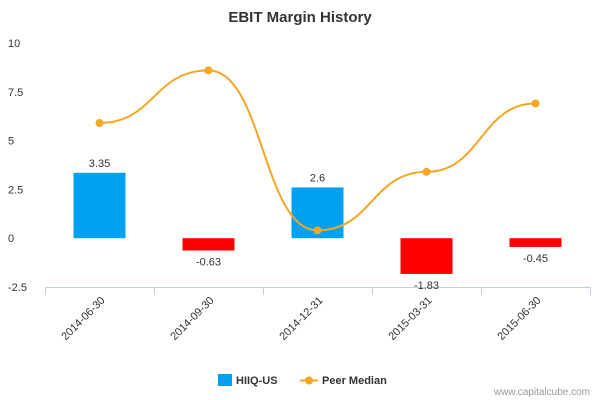  What do you see at coordinates (309, 380) in the screenshot?
I see `legend-marker-peer-median` at bounding box center [309, 380].